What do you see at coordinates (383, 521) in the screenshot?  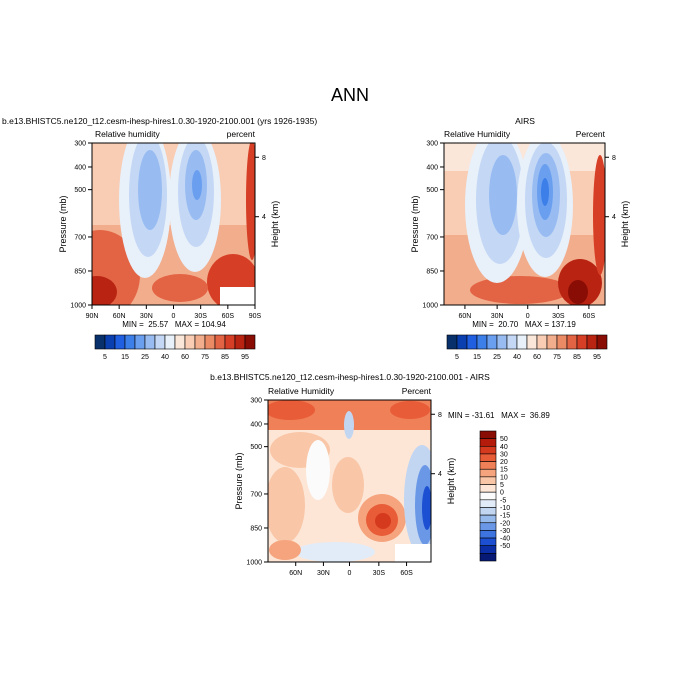 I see `panel3-warm-30s-core` at bounding box center [383, 521].